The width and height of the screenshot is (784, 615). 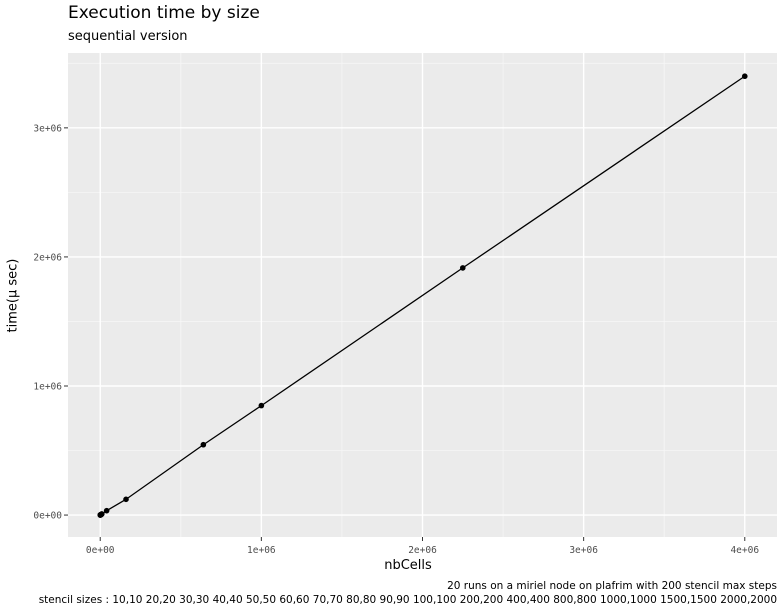 I want to click on y-tick-label: 3e+06, so click(x=47, y=128).